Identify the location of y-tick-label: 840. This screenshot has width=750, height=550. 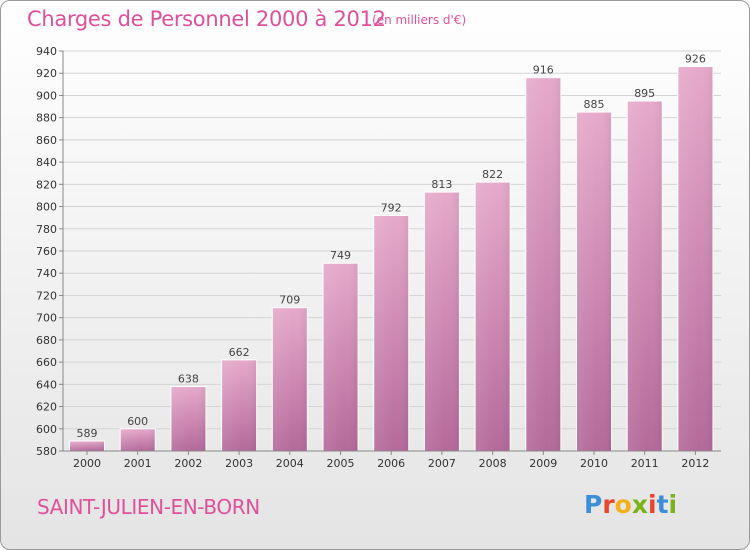
(46, 162).